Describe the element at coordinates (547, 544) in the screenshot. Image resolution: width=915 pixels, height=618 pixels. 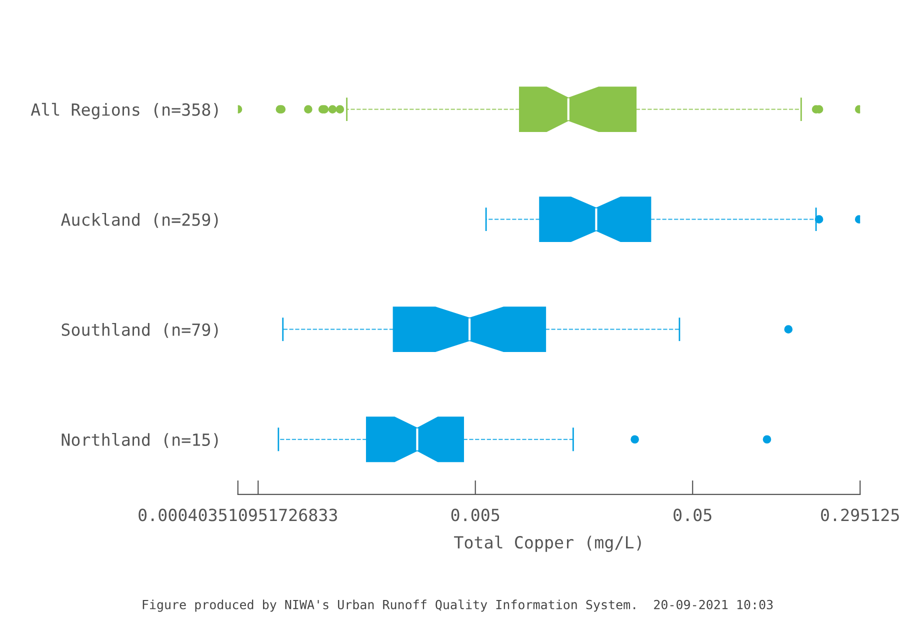
I see `x-axis-title: Total Copper (mg/L)` at that location.